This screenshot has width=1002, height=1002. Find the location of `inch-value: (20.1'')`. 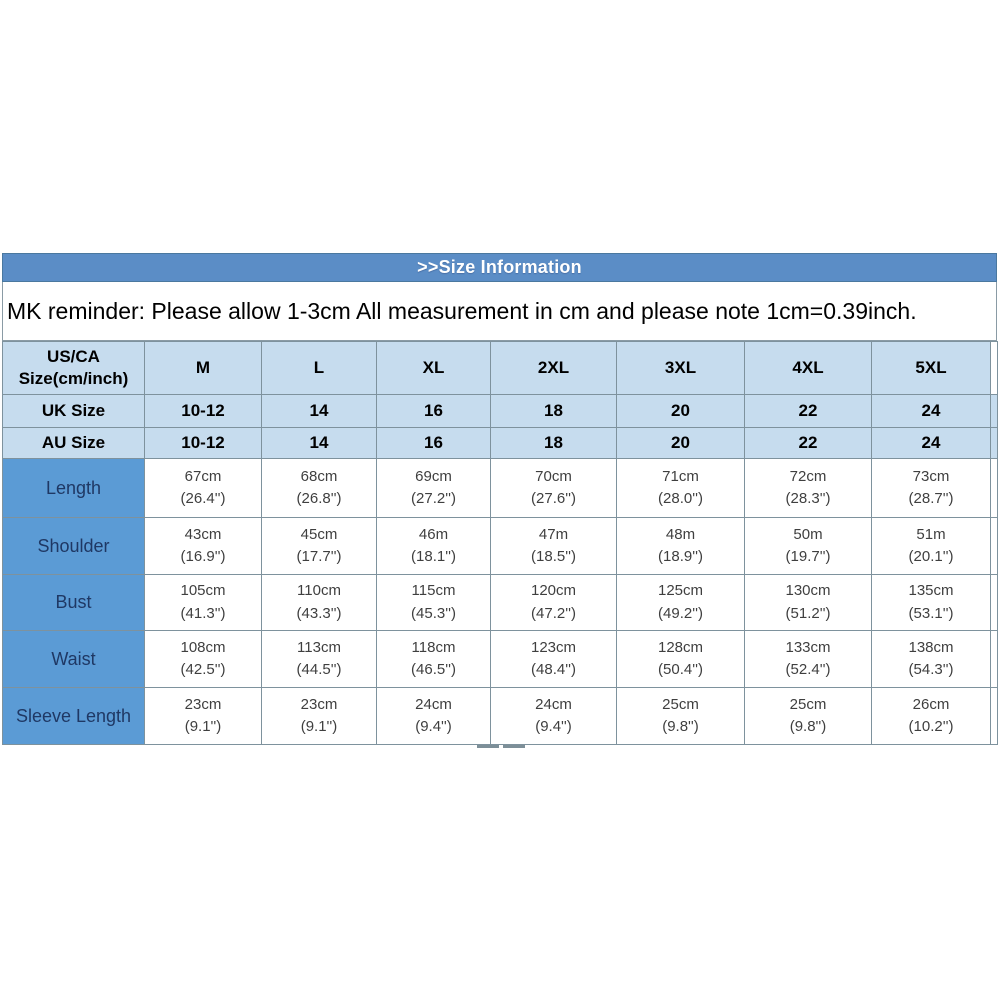

inch-value: (20.1'') is located at coordinates (931, 556).